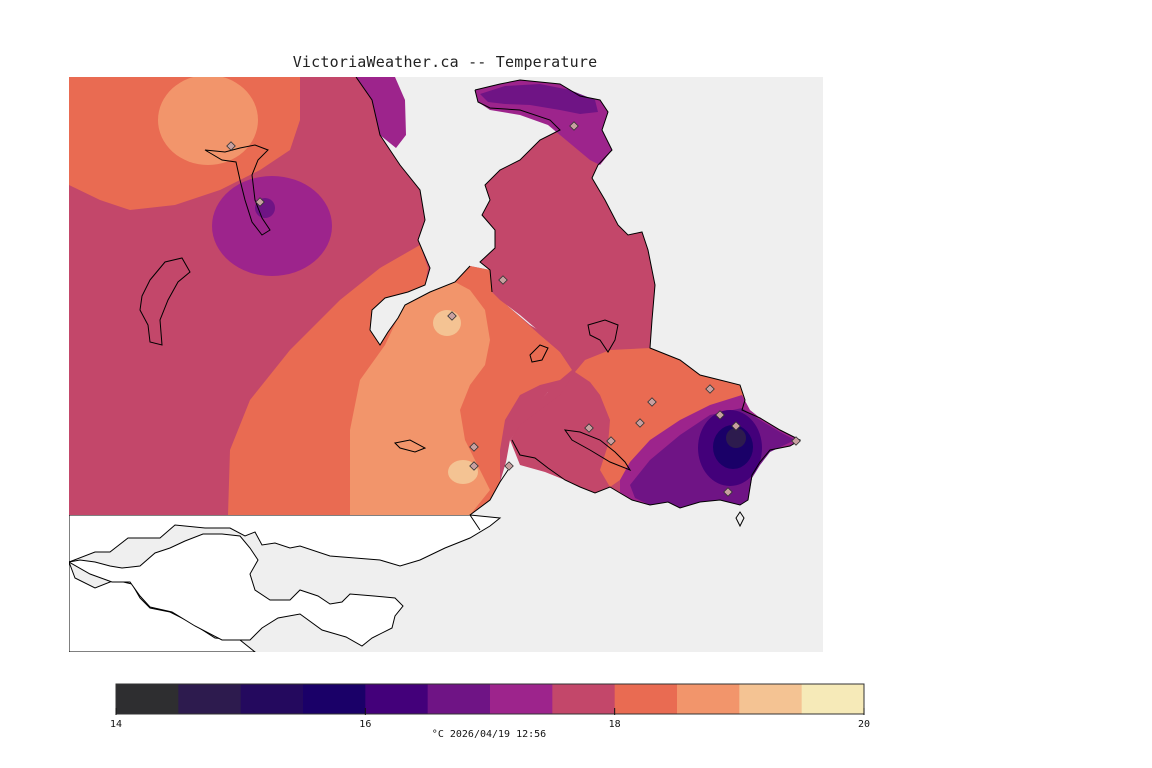  Describe the element at coordinates (615, 724) in the screenshot. I see `legend-tick-label: 18` at that location.